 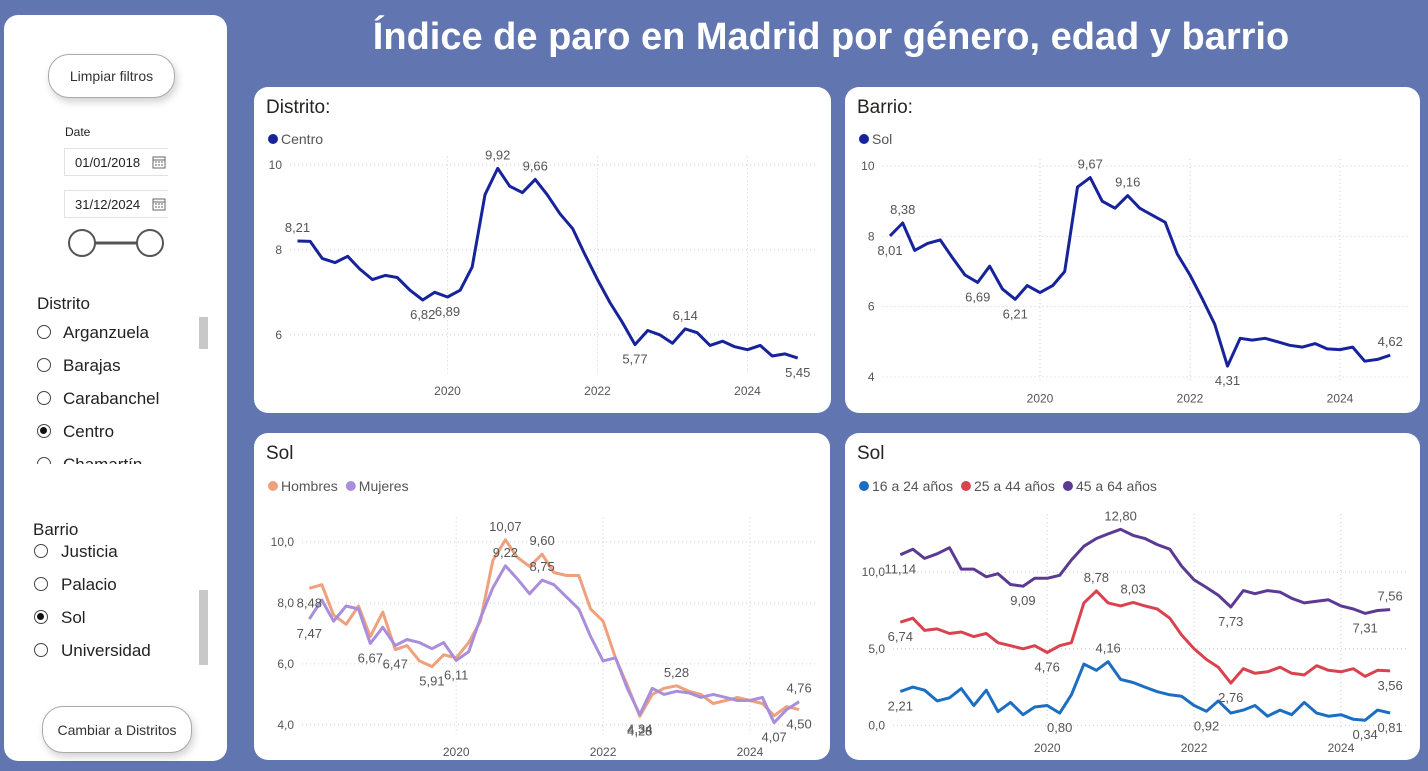 What do you see at coordinates (309, 486) in the screenshot?
I see `legend-label: Hombres` at bounding box center [309, 486].